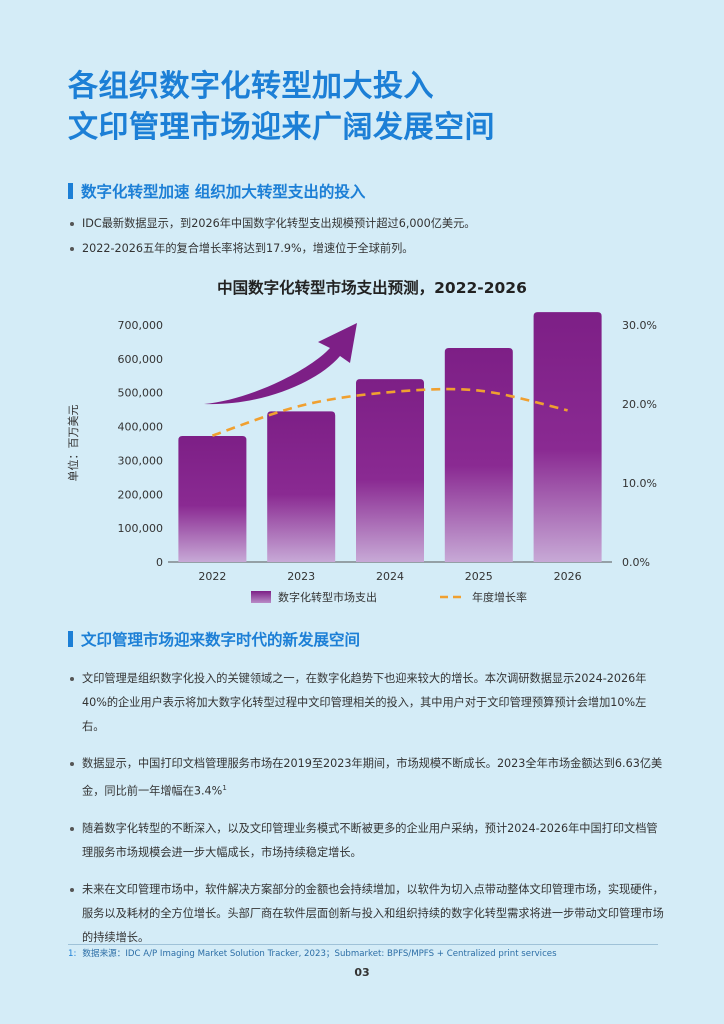 The width and height of the screenshot is (724, 1024). I want to click on y-tick-label: 500,000, so click(141, 393).